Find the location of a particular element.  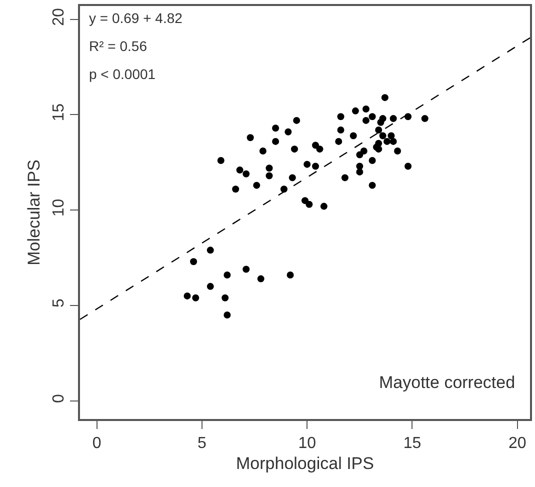

annotation: p < 0.0001 is located at coordinates (122, 74).